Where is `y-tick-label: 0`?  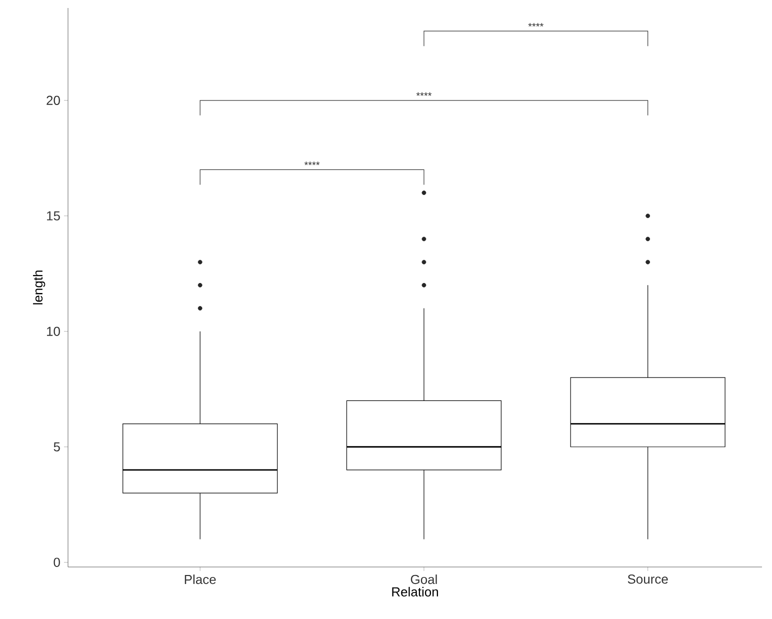 y-tick-label: 0 is located at coordinates (57, 562).